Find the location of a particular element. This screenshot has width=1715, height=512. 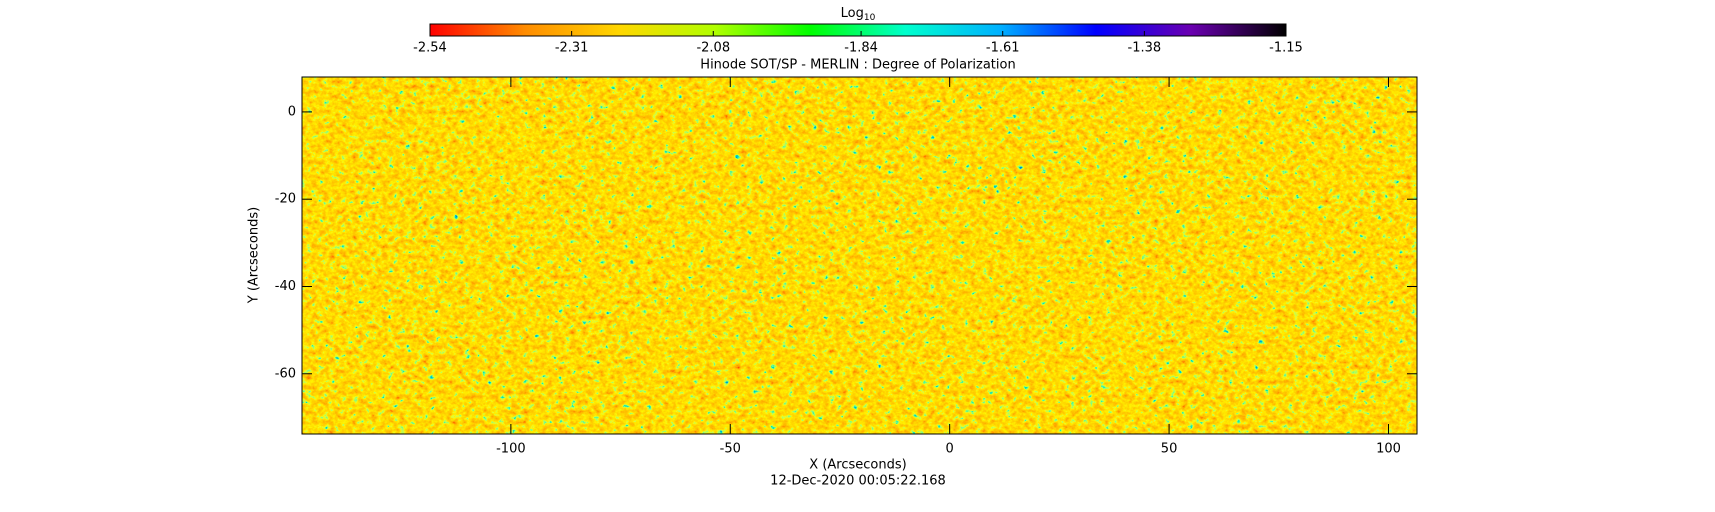

colorbar-label-subscript: 10 is located at coordinates (870, 18).